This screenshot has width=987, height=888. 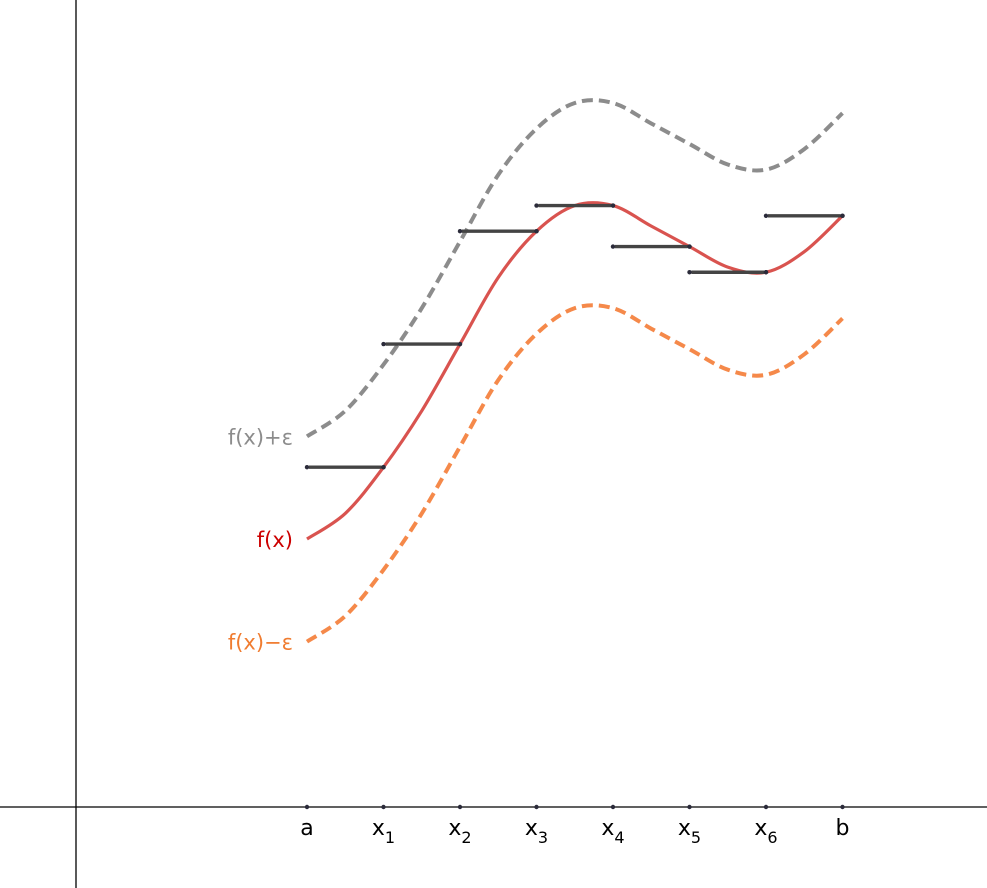 What do you see at coordinates (612, 831) in the screenshot?
I see `tick-label-x4: x4` at bounding box center [612, 831].